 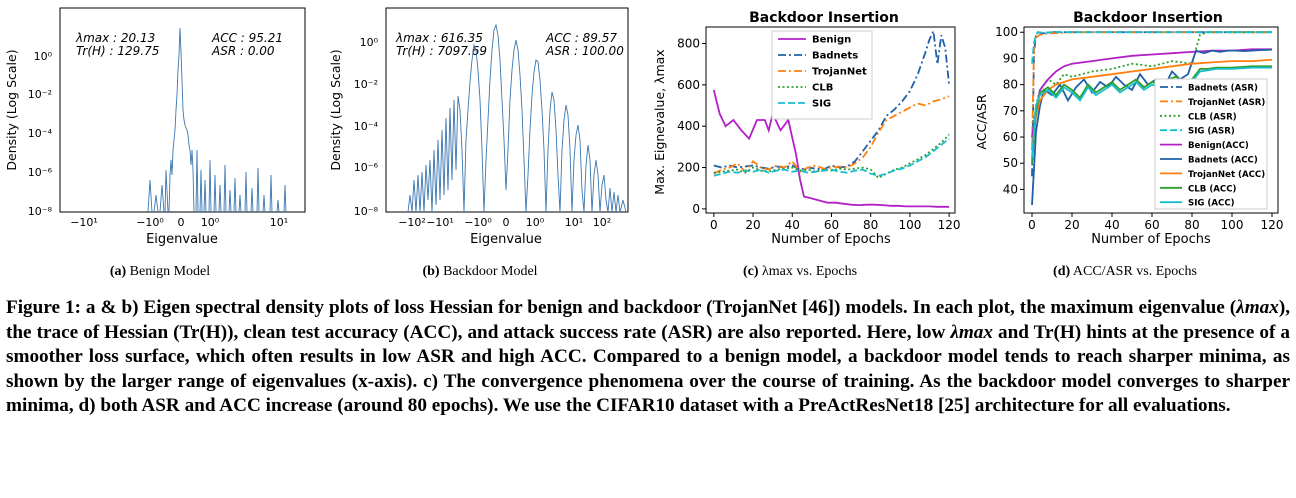 I want to click on legend-label: Badnets (ASR), so click(x=1223, y=89).